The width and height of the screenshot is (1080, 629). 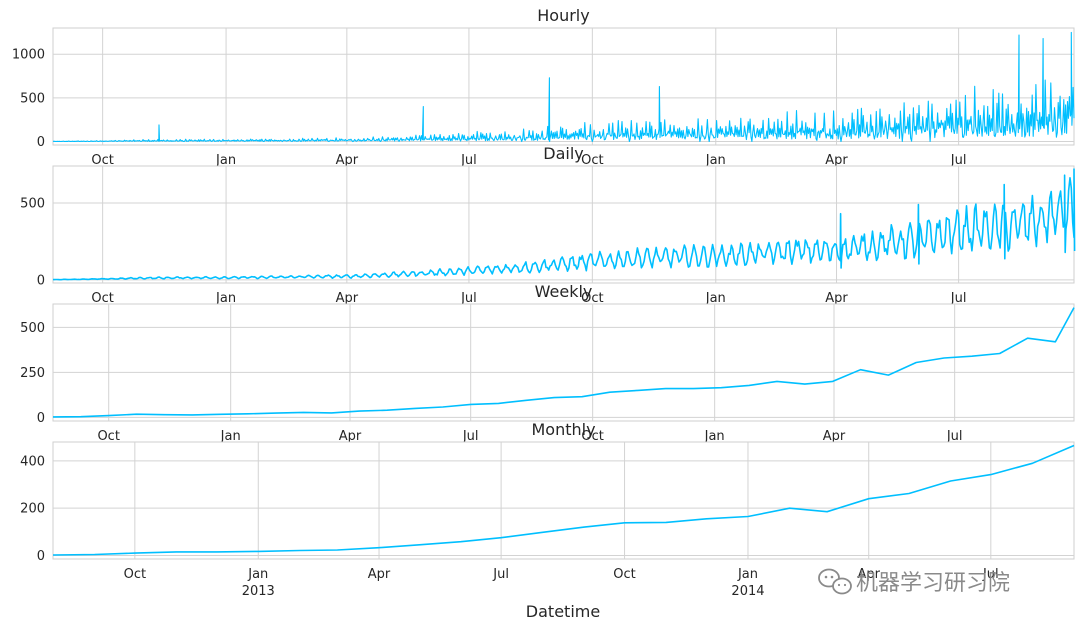 I want to click on watermark-text: 机器学习研习院, so click(x=933, y=583).